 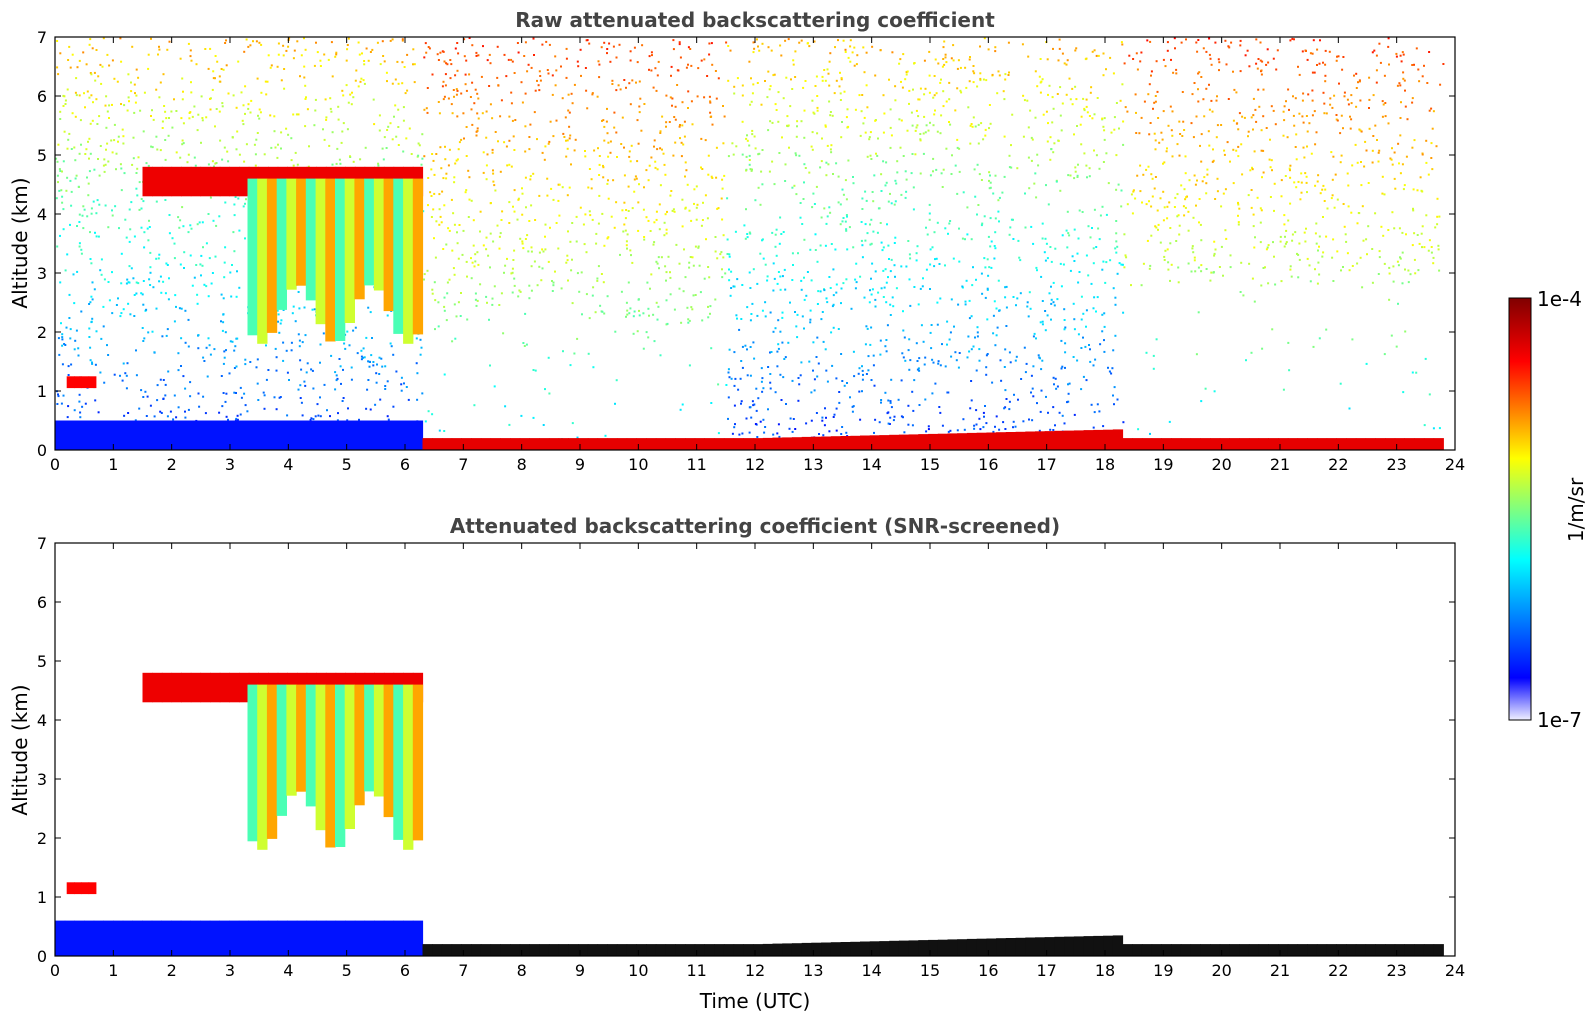 What do you see at coordinates (253, 257) in the screenshot?
I see `precipitating-cloud-cell` at bounding box center [253, 257].